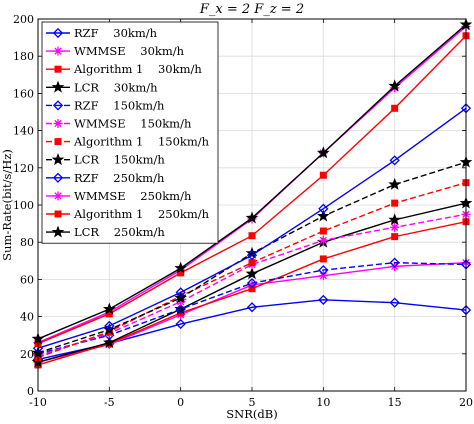  I want to click on legend-entry: RZF 30km/h, so click(102, 33).